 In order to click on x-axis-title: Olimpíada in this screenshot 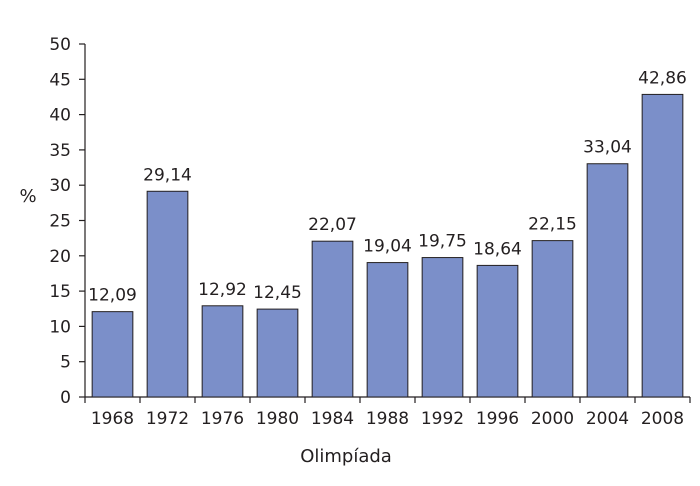, I will do `click(346, 456)`.